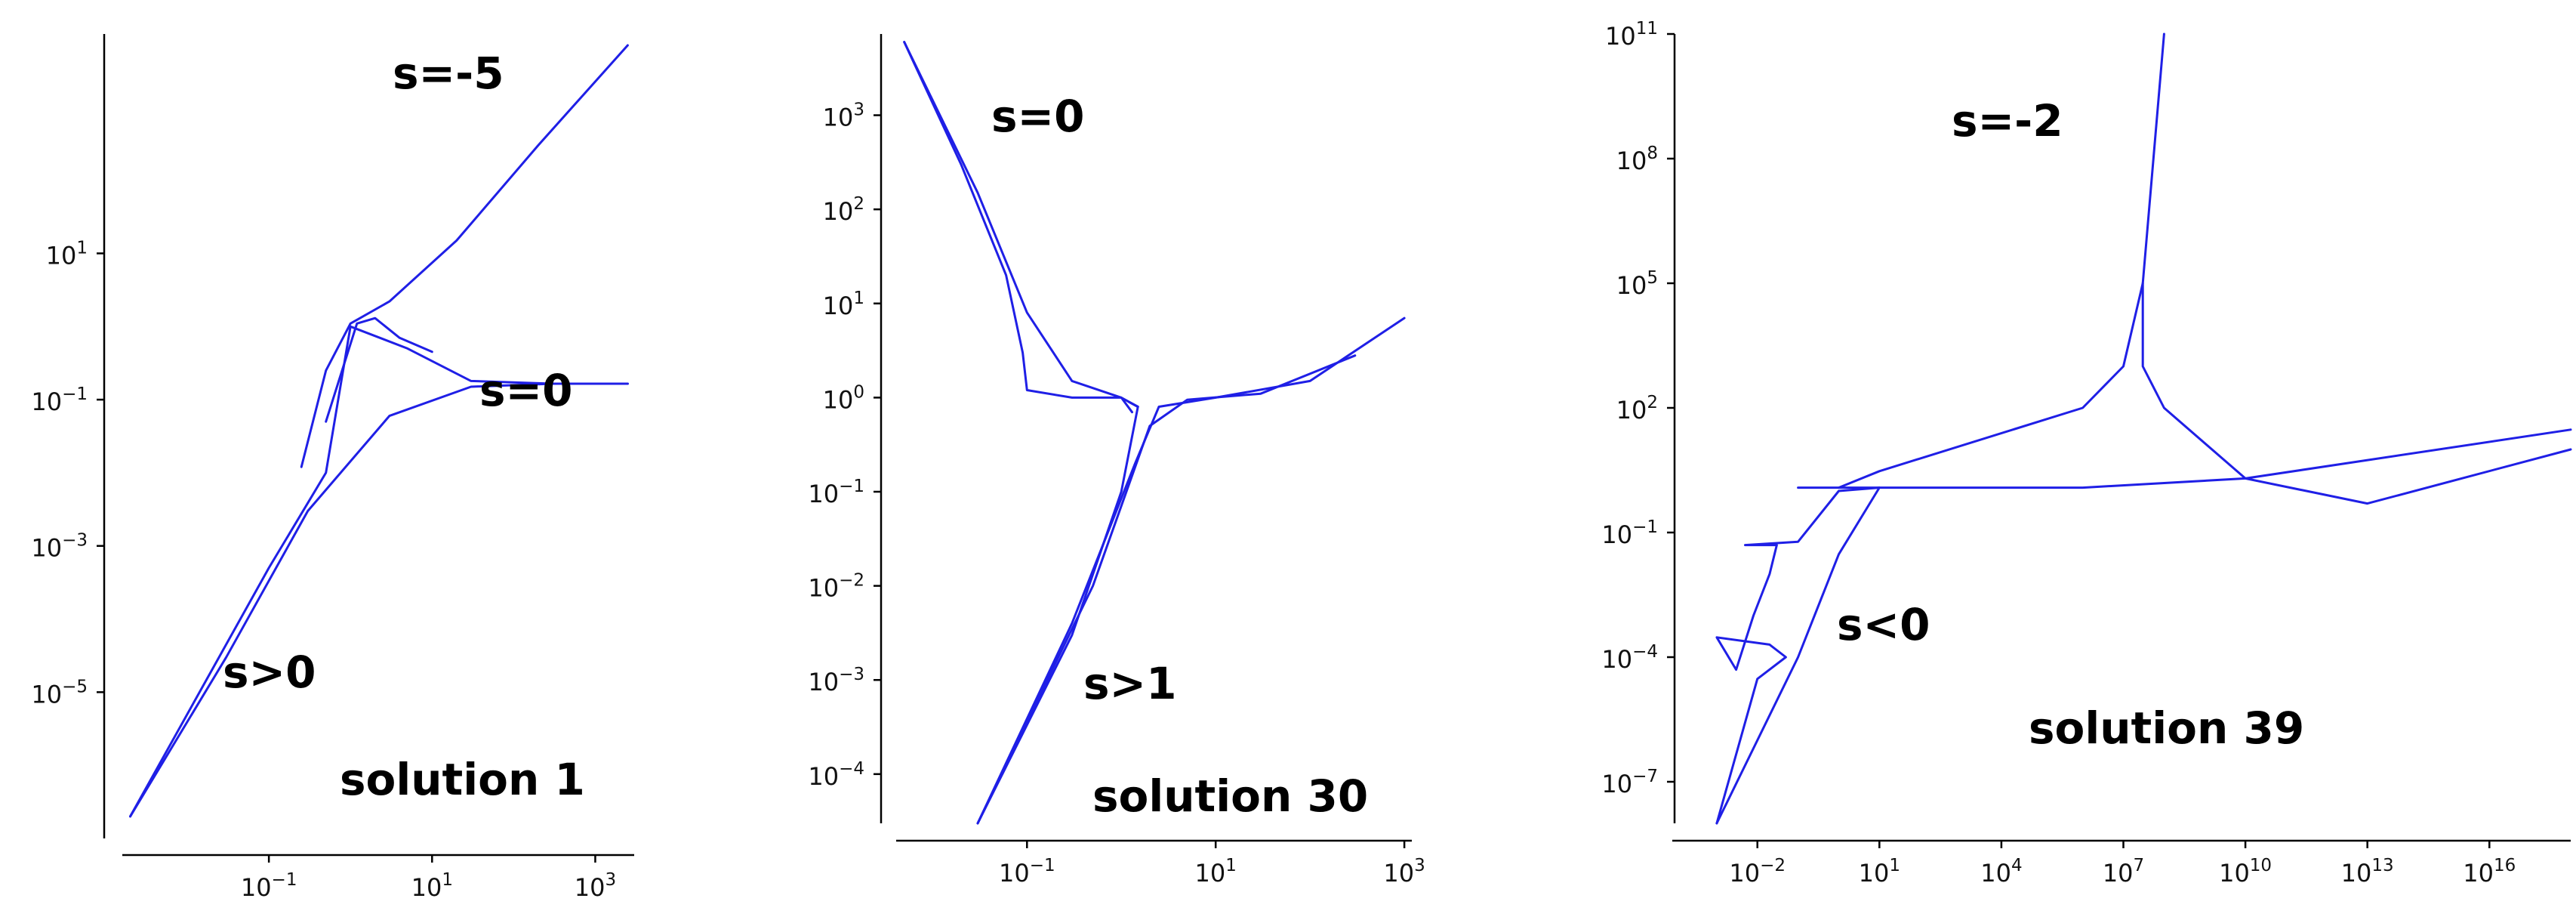 The width and height of the screenshot is (2576, 920). I want to click on y-tick-label: 10³, so click(843, 116).